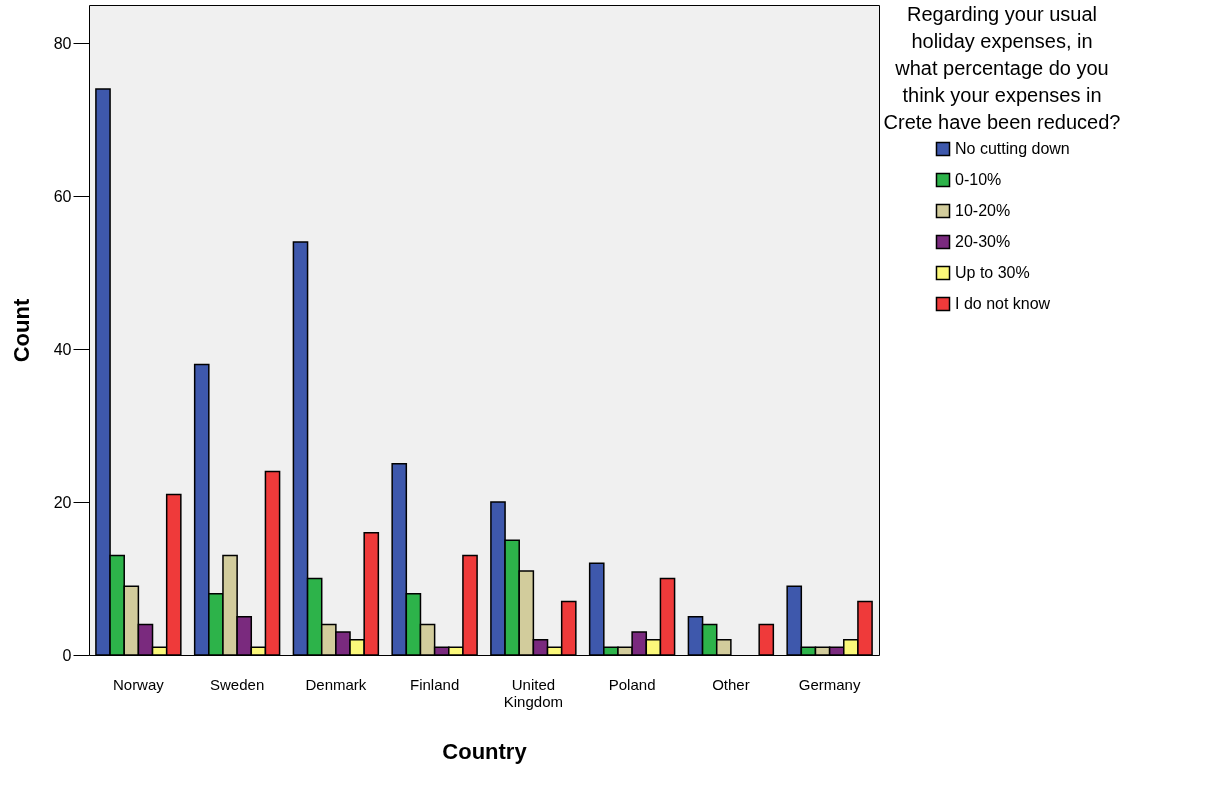 The width and height of the screenshot is (1213, 791). I want to click on x-tick-label: Finland, so click(435, 684).